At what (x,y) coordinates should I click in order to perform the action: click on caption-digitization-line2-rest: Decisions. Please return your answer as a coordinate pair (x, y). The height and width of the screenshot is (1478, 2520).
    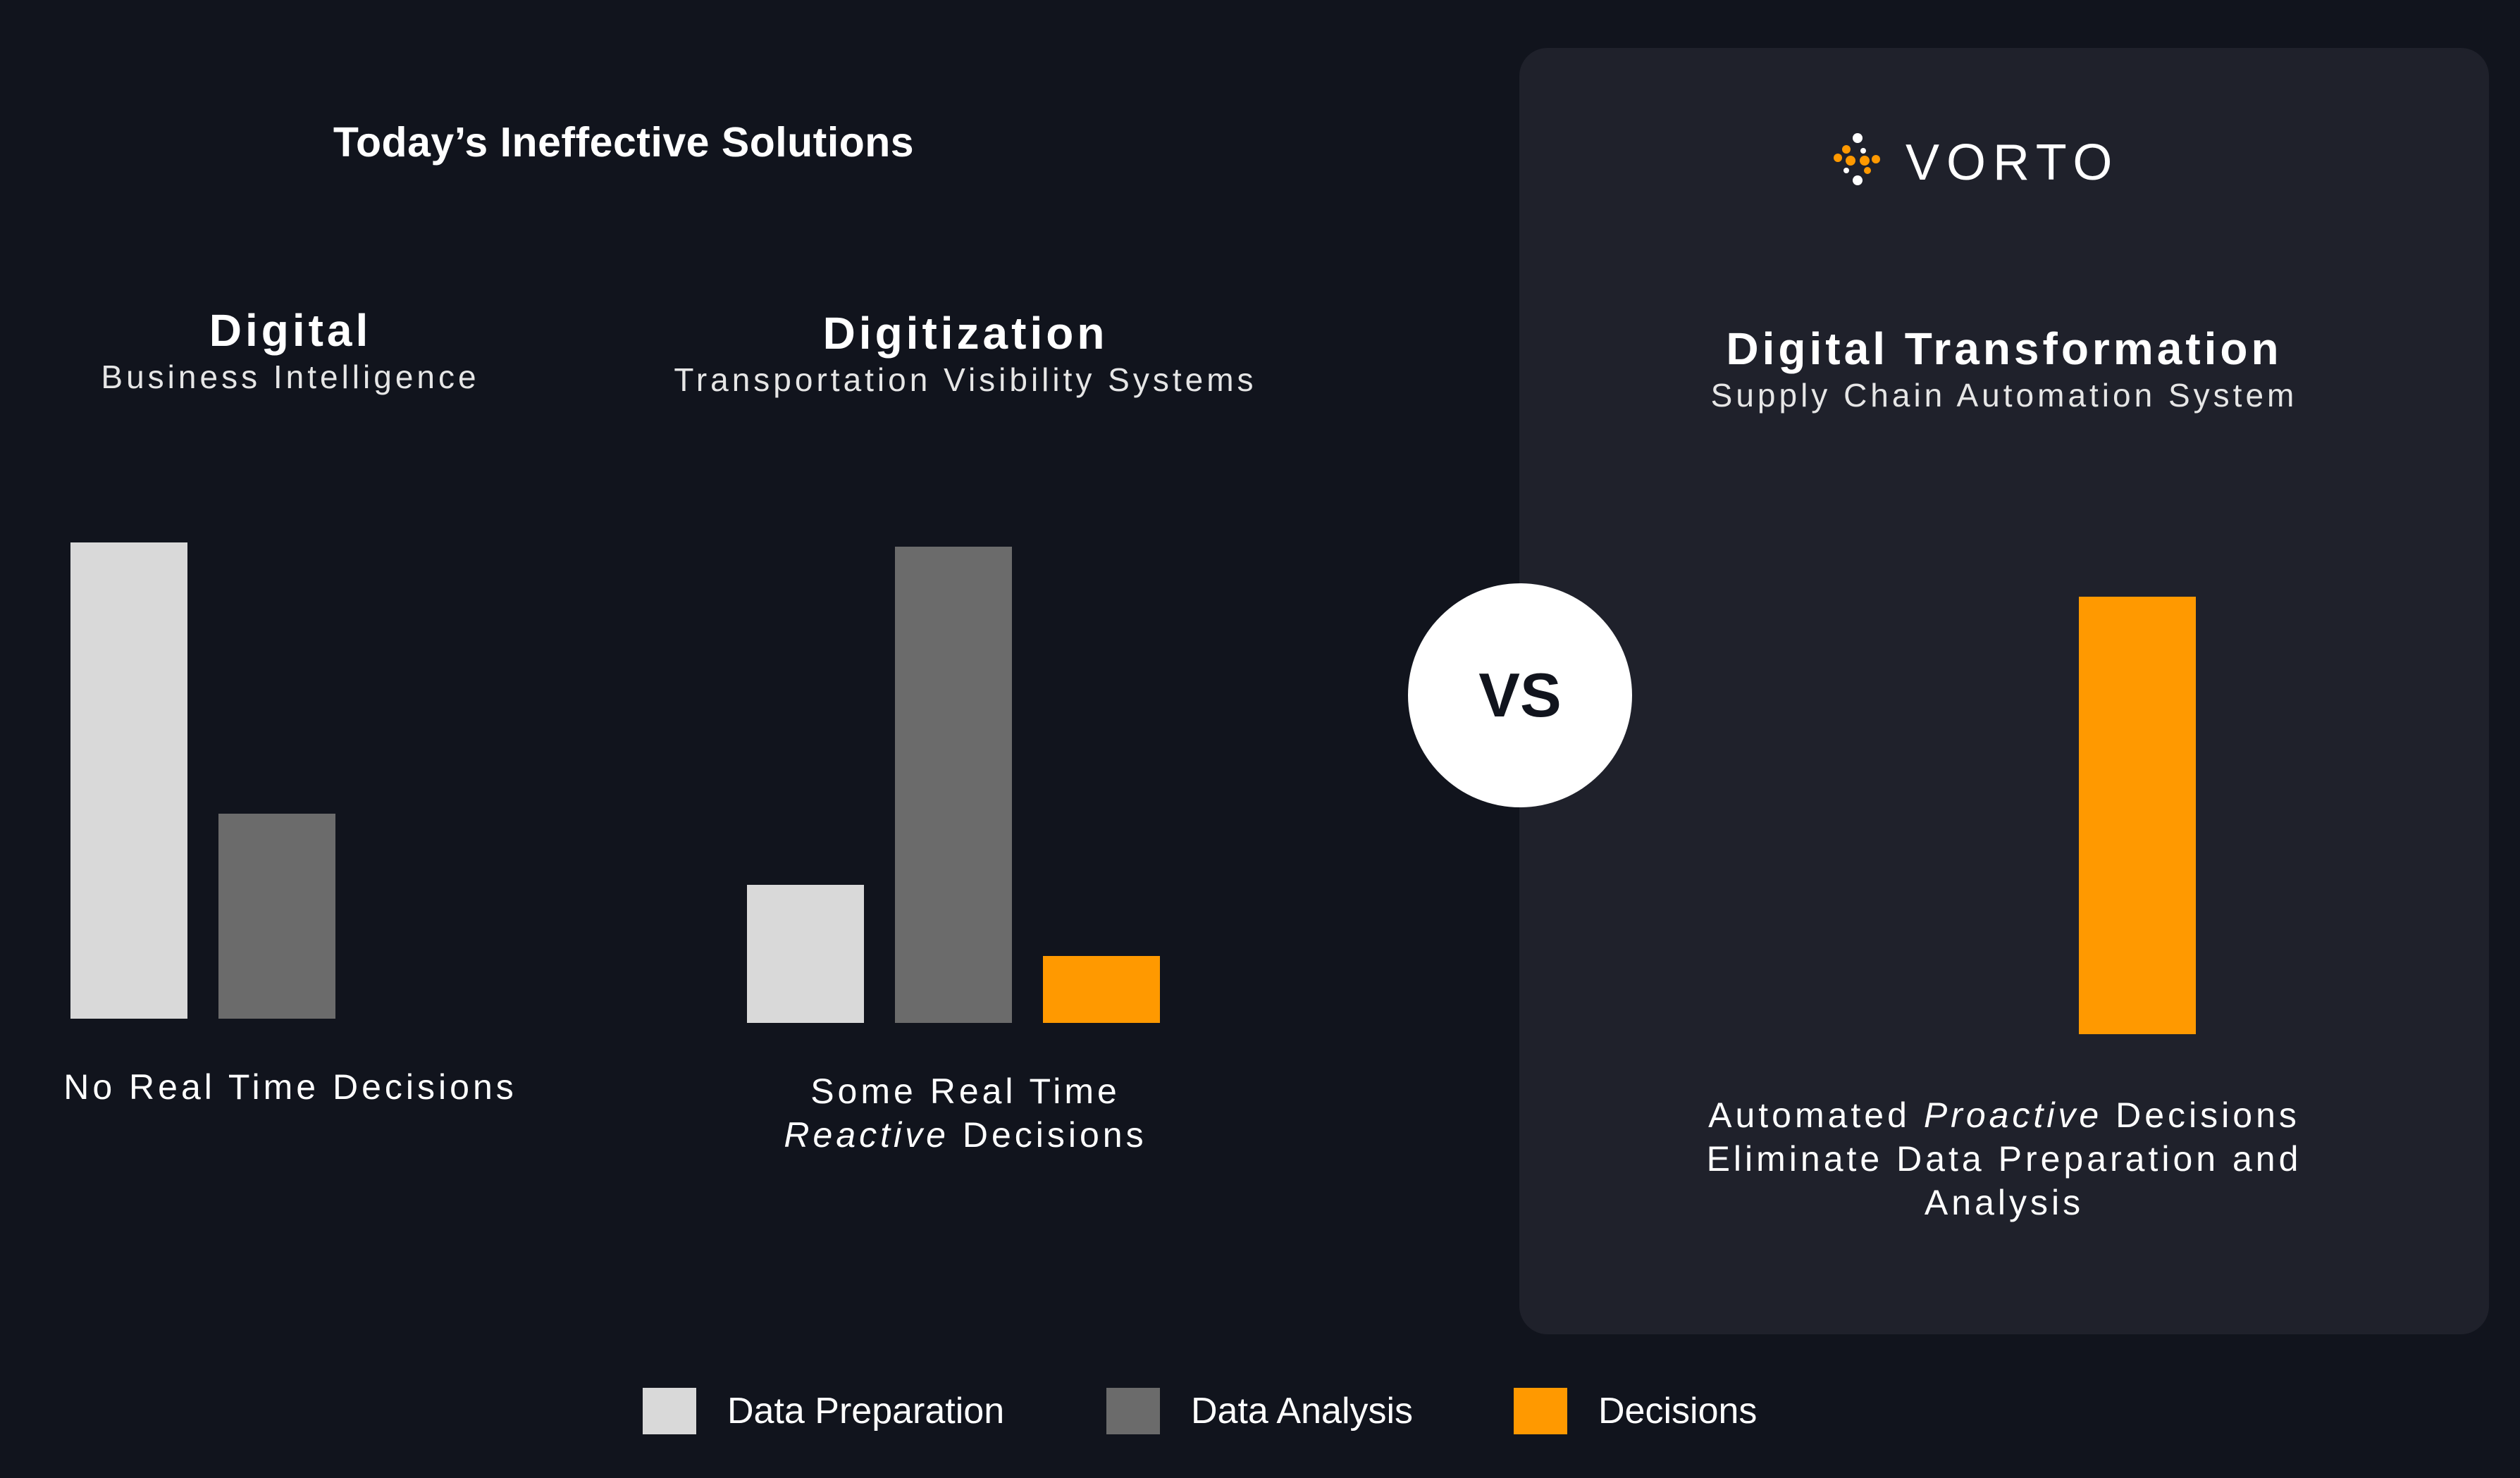
    Looking at the image, I should click on (1048, 1135).